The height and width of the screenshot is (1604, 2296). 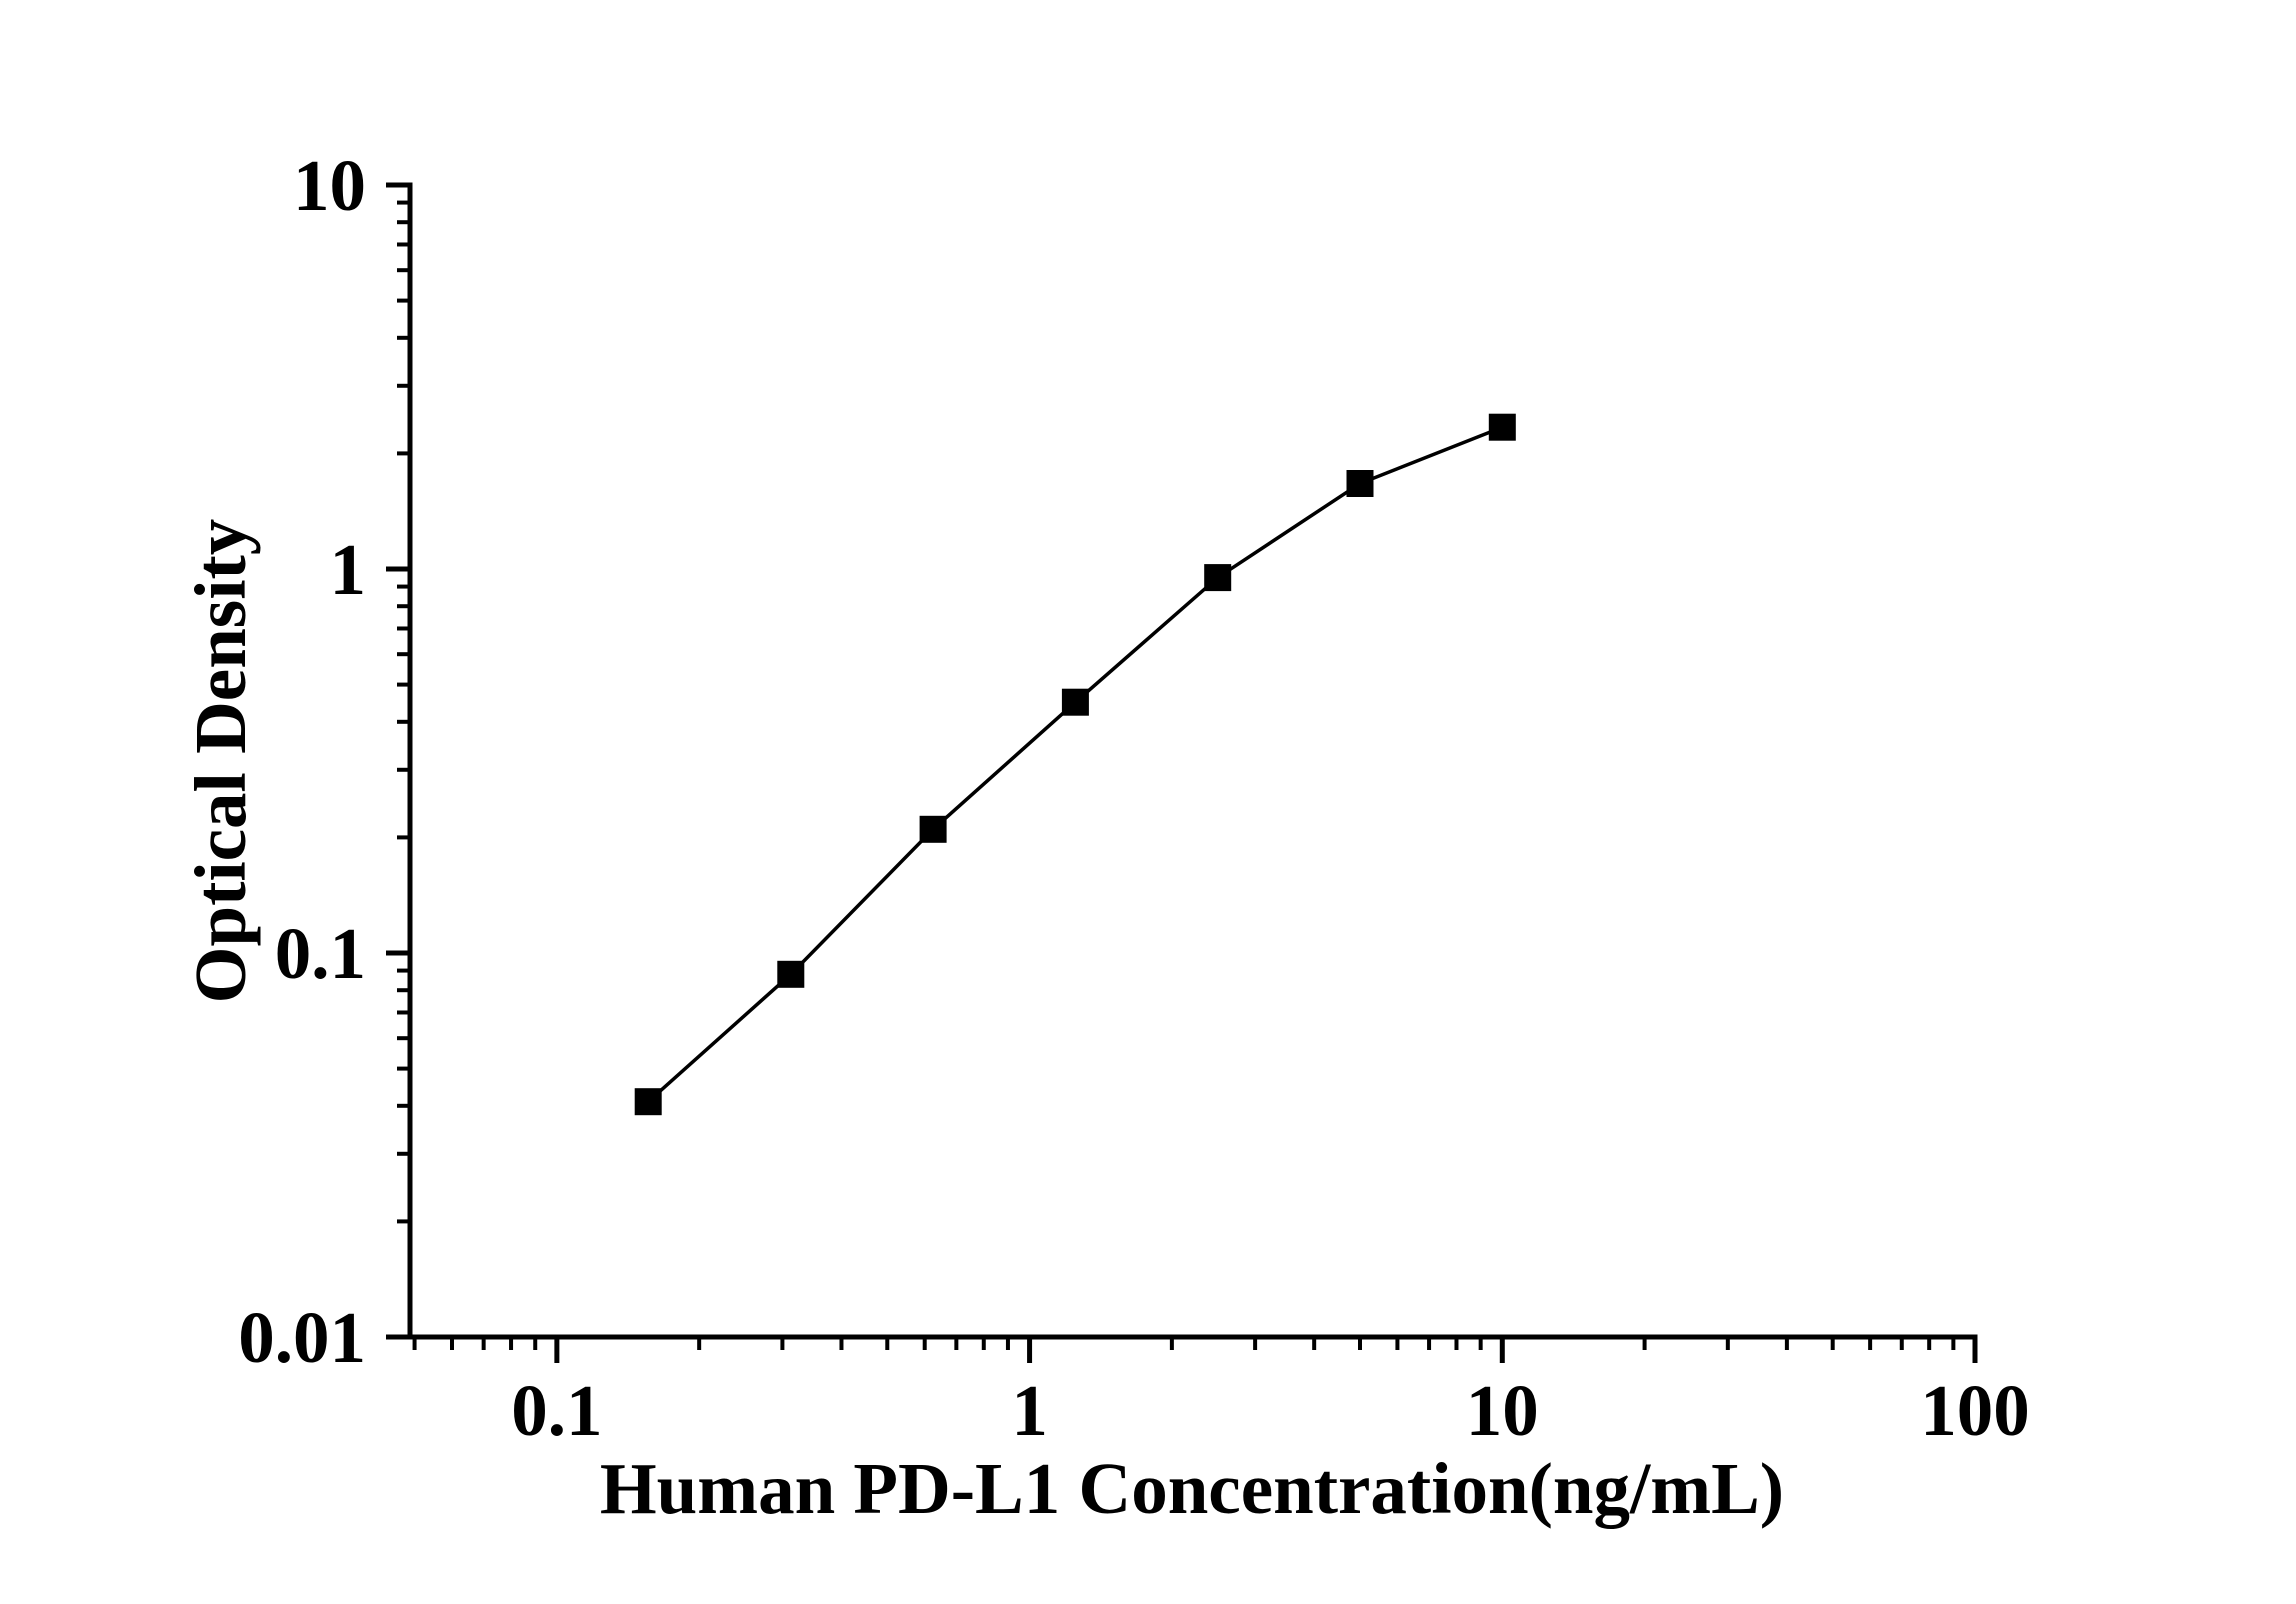 I want to click on y-axis: 0.01 0.1 1 10, so click(x=325, y=761).